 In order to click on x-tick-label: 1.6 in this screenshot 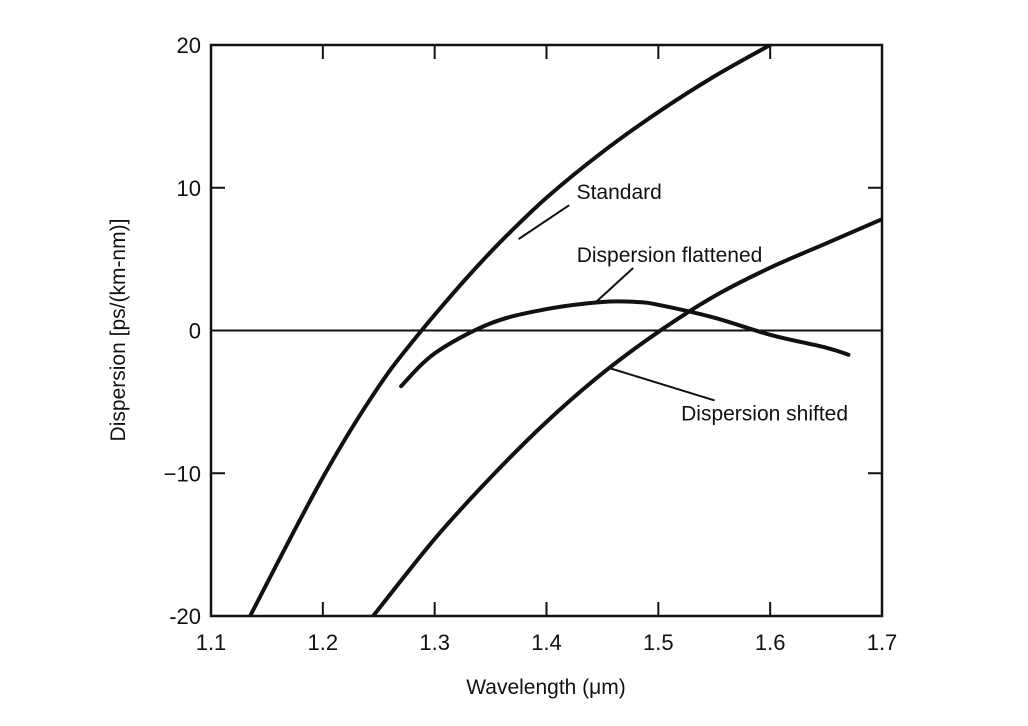, I will do `click(770, 642)`.